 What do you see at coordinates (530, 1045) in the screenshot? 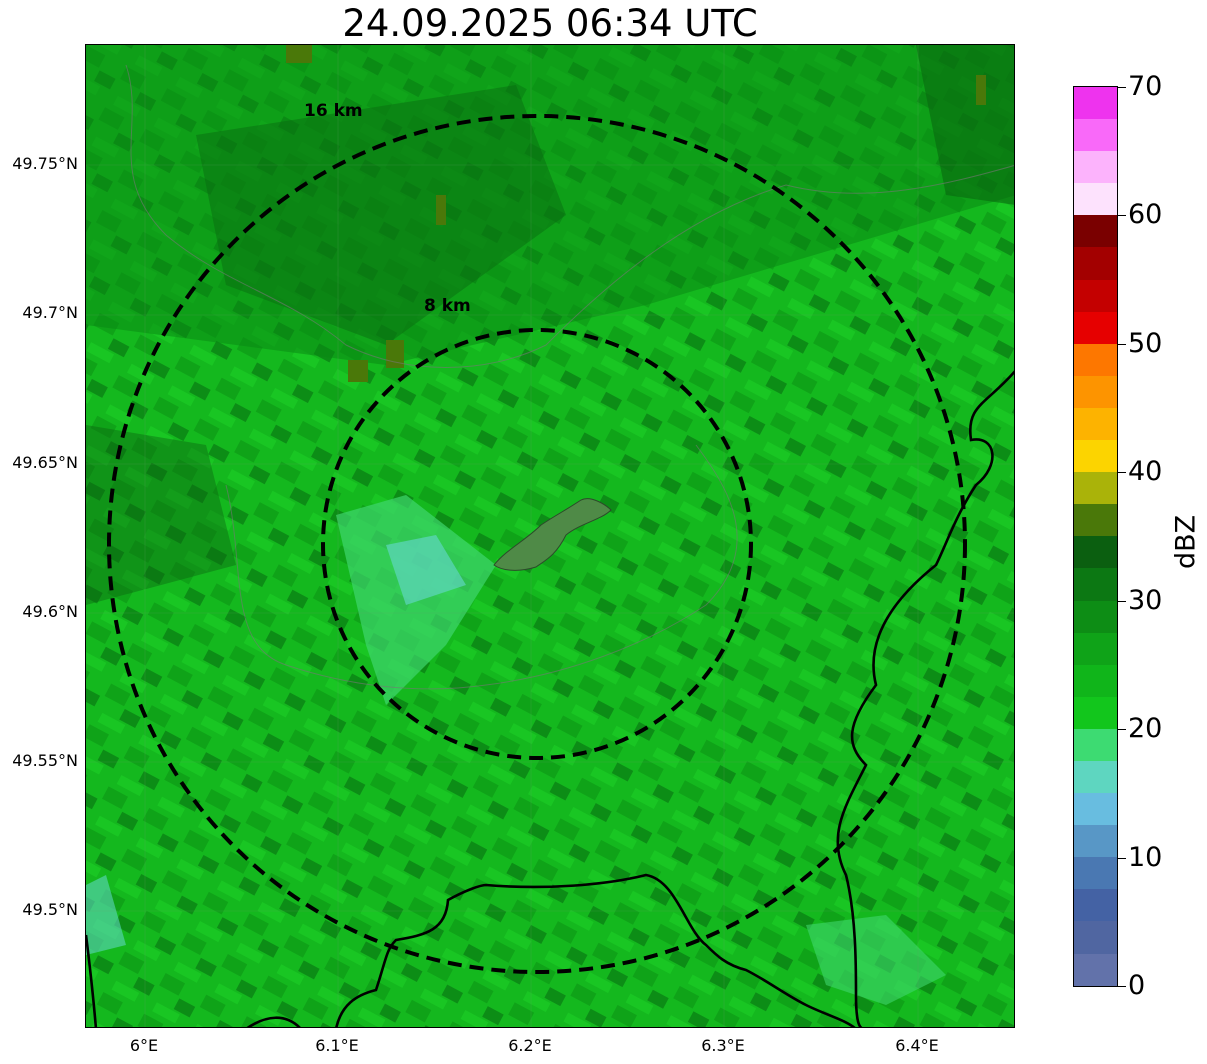
I see `lon-tick-label: 6.2°E` at bounding box center [530, 1045].